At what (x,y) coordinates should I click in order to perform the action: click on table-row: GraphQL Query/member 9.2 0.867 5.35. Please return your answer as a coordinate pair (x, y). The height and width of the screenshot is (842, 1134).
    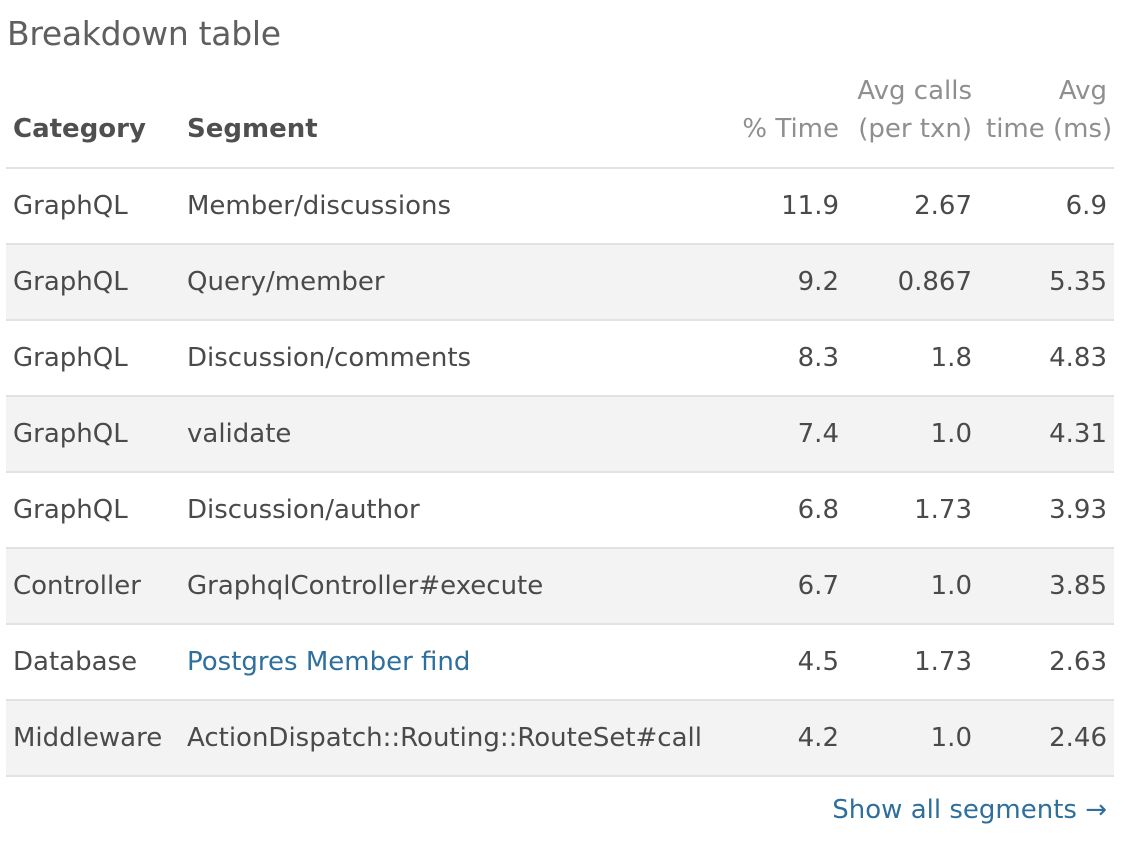
    Looking at the image, I should click on (560, 282).